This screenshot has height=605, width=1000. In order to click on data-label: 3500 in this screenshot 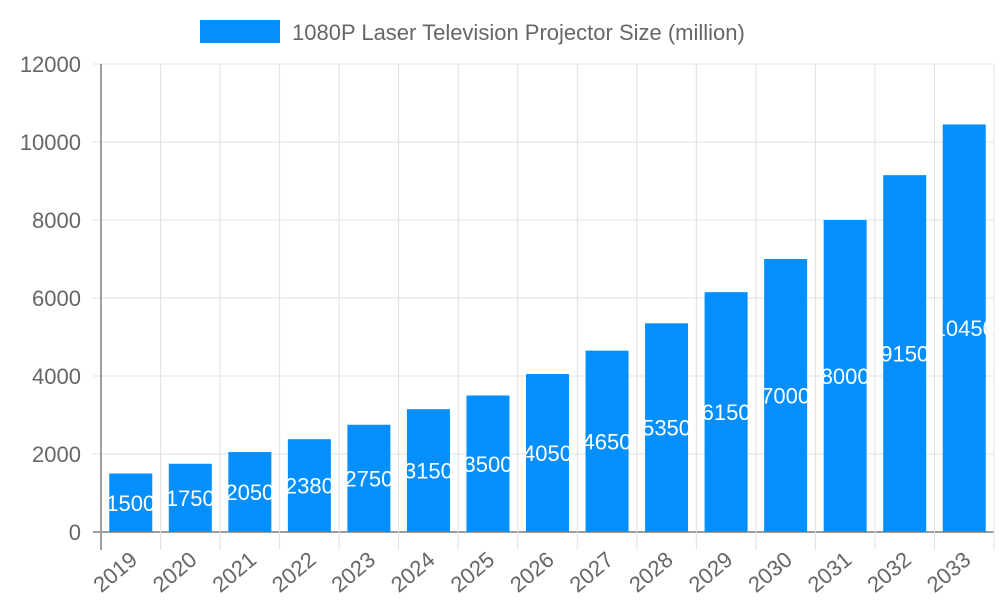, I will do `click(487, 464)`.